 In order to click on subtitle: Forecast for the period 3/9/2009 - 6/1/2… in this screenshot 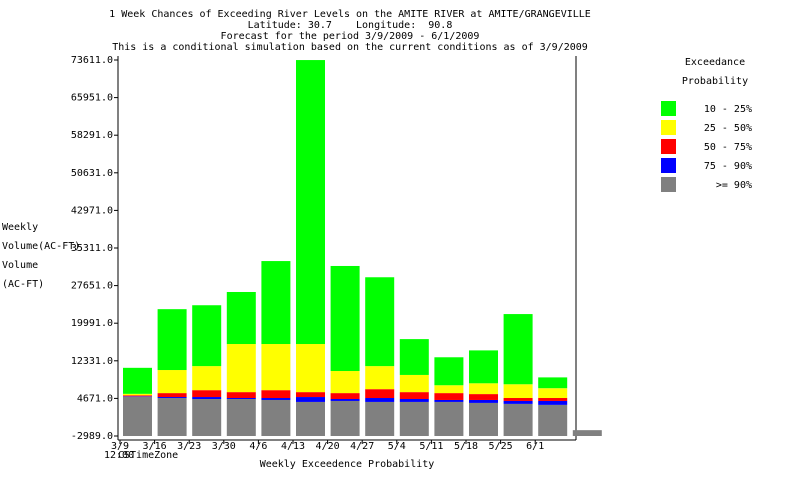, I will do `click(350, 36)`.